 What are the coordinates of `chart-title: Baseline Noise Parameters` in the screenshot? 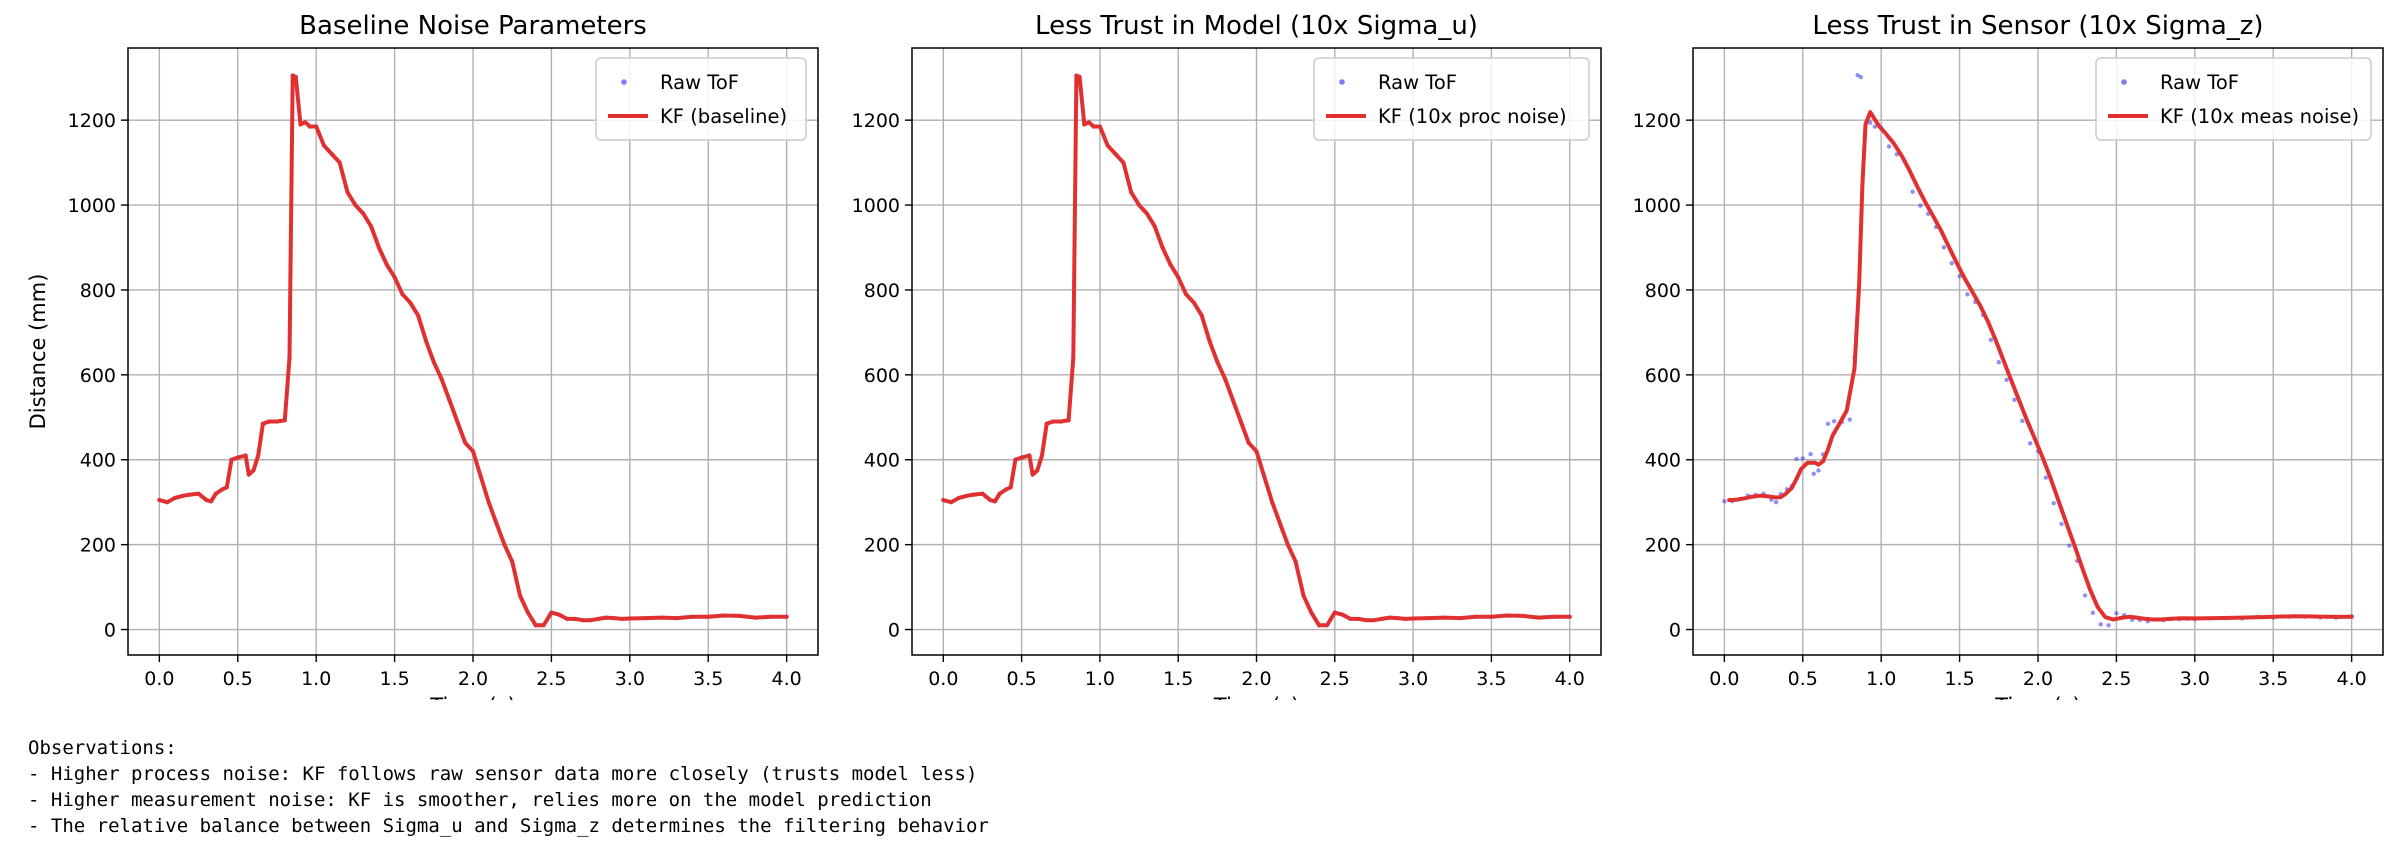 It's located at (473, 26).